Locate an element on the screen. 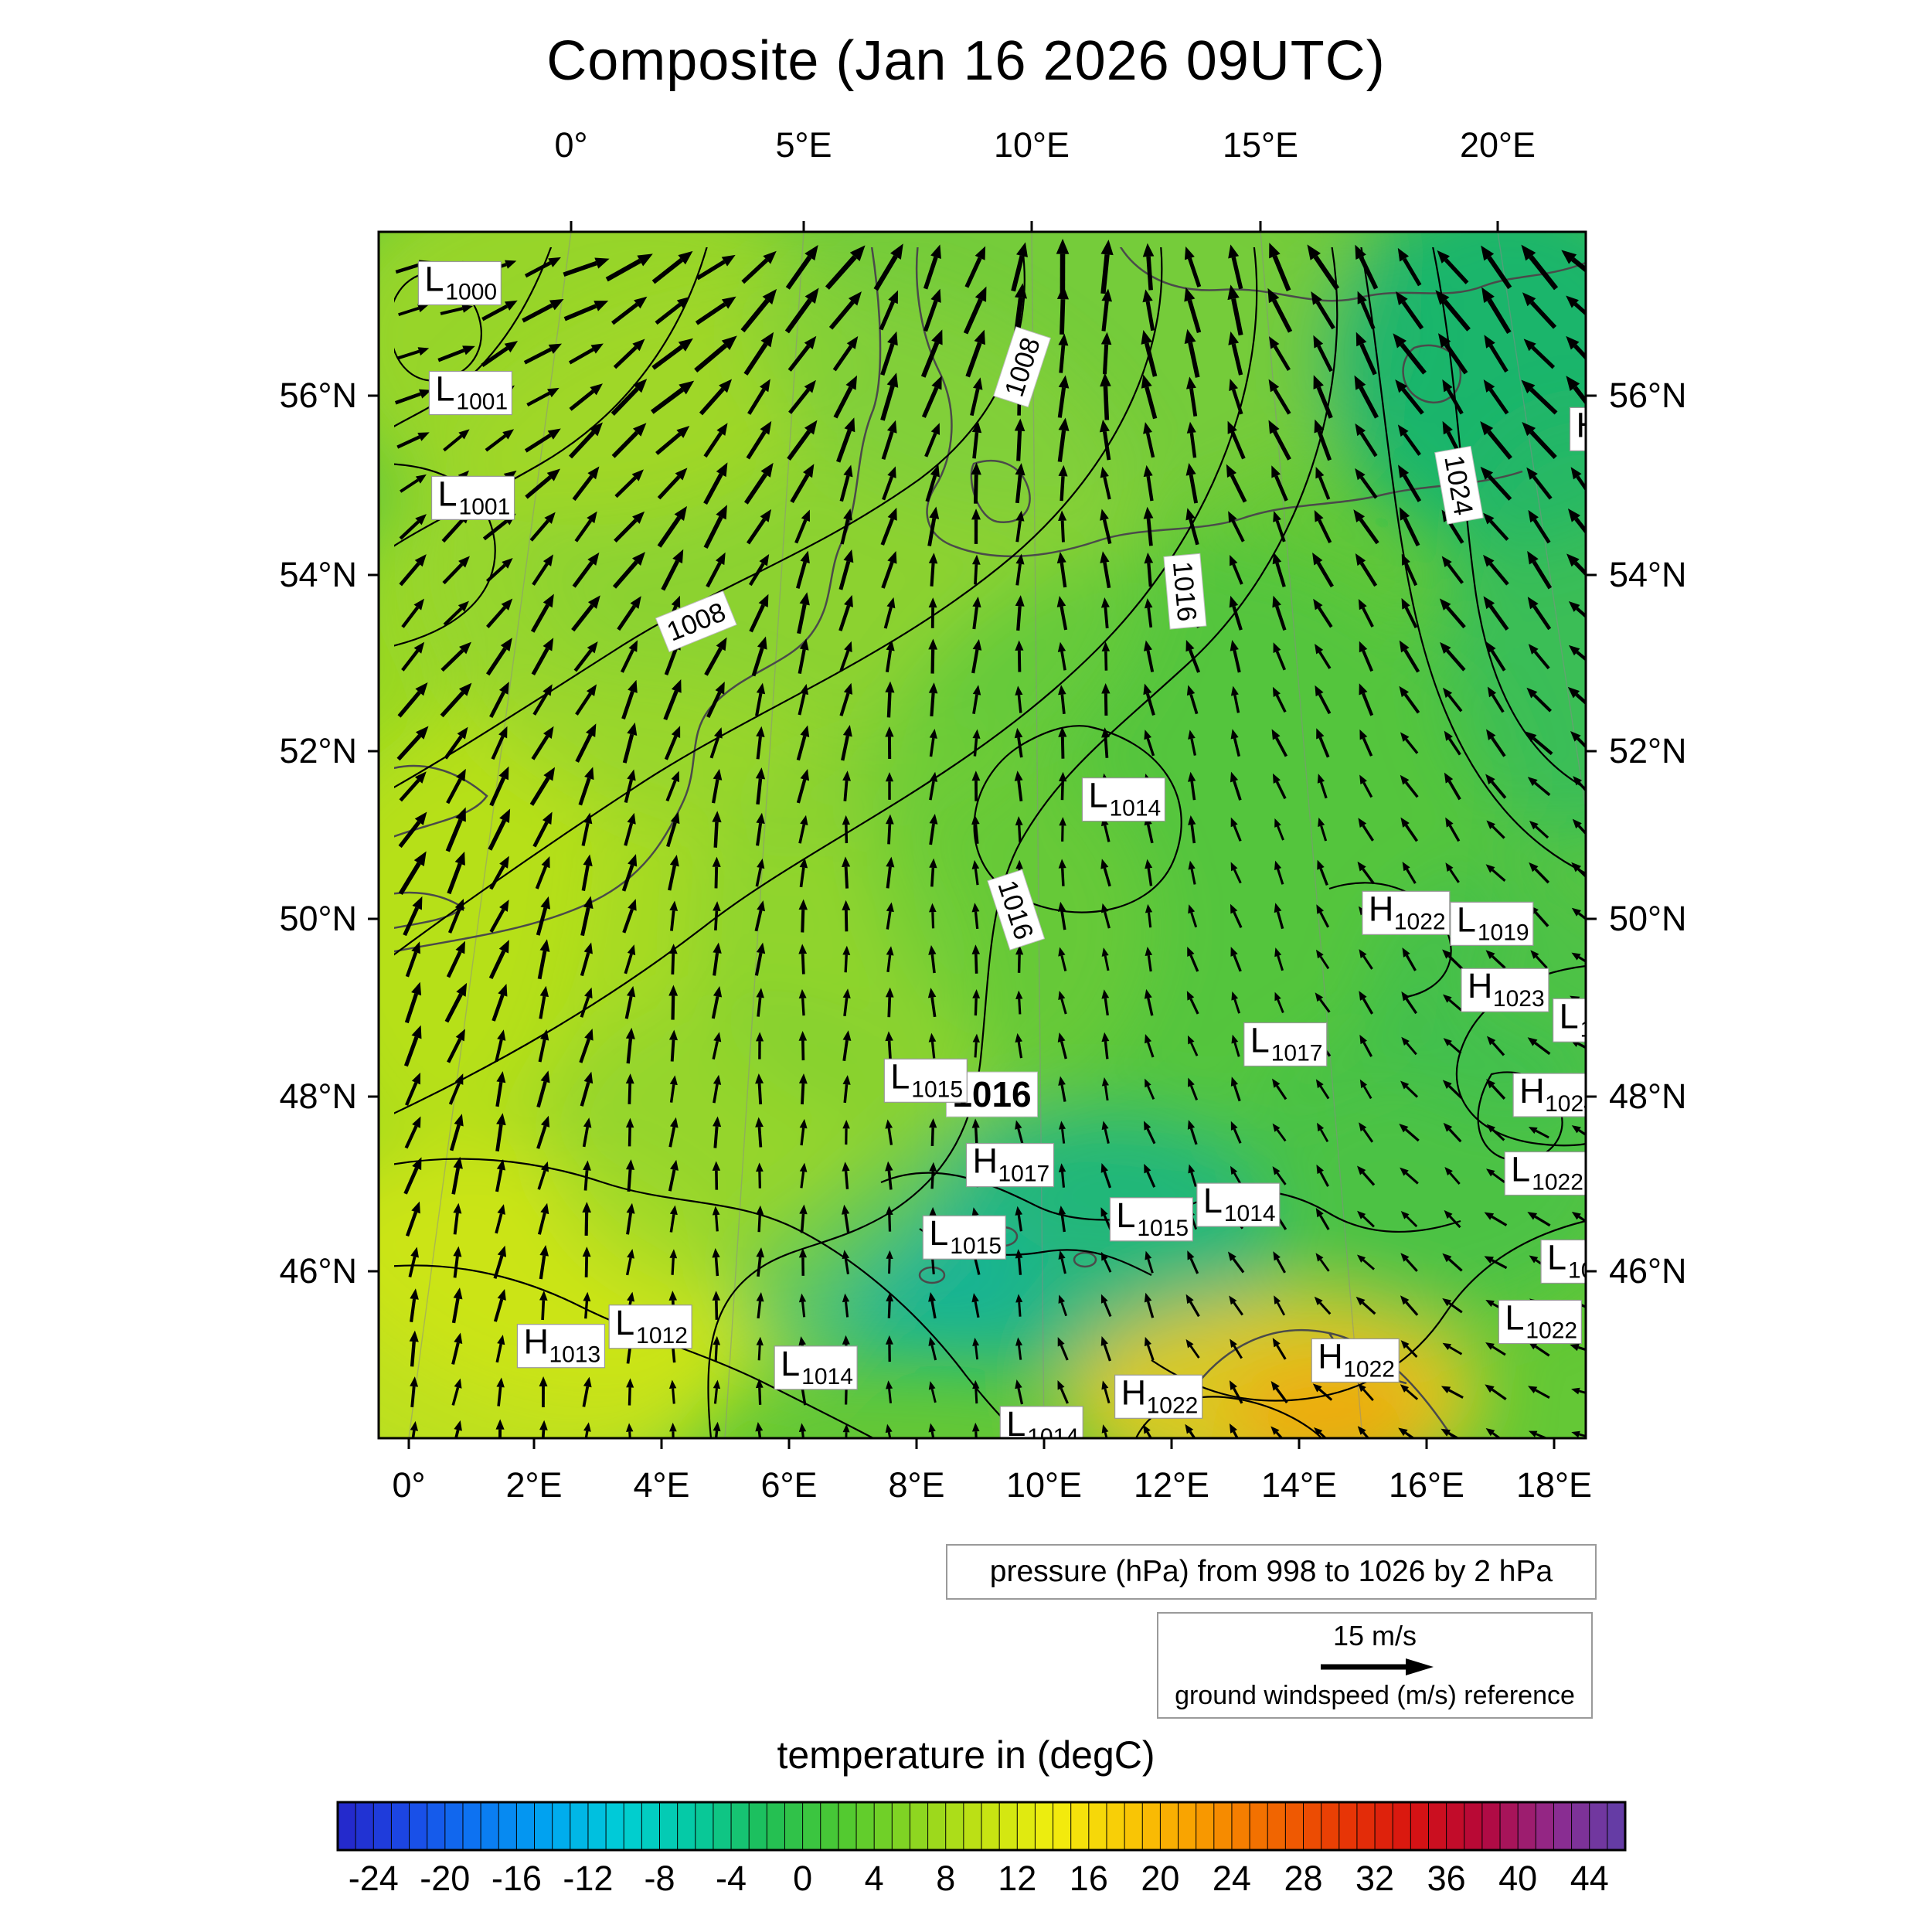  colorbar-tick-label: 24 is located at coordinates (1232, 1879).